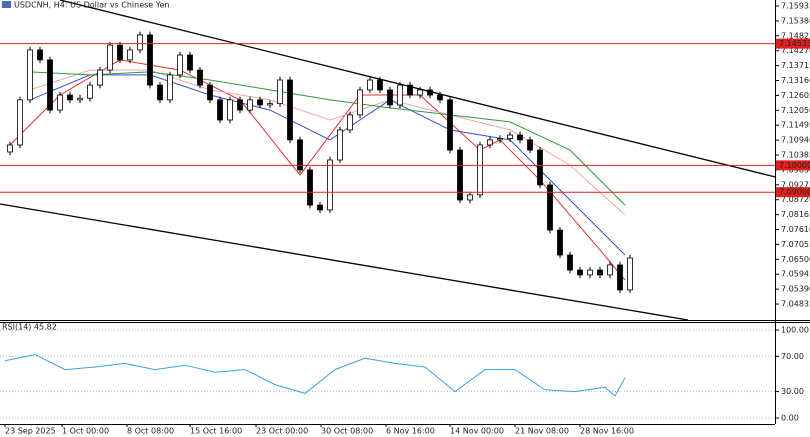 This screenshot has height=437, width=810. I want to click on y-tick-label: 7.08720, so click(795, 199).